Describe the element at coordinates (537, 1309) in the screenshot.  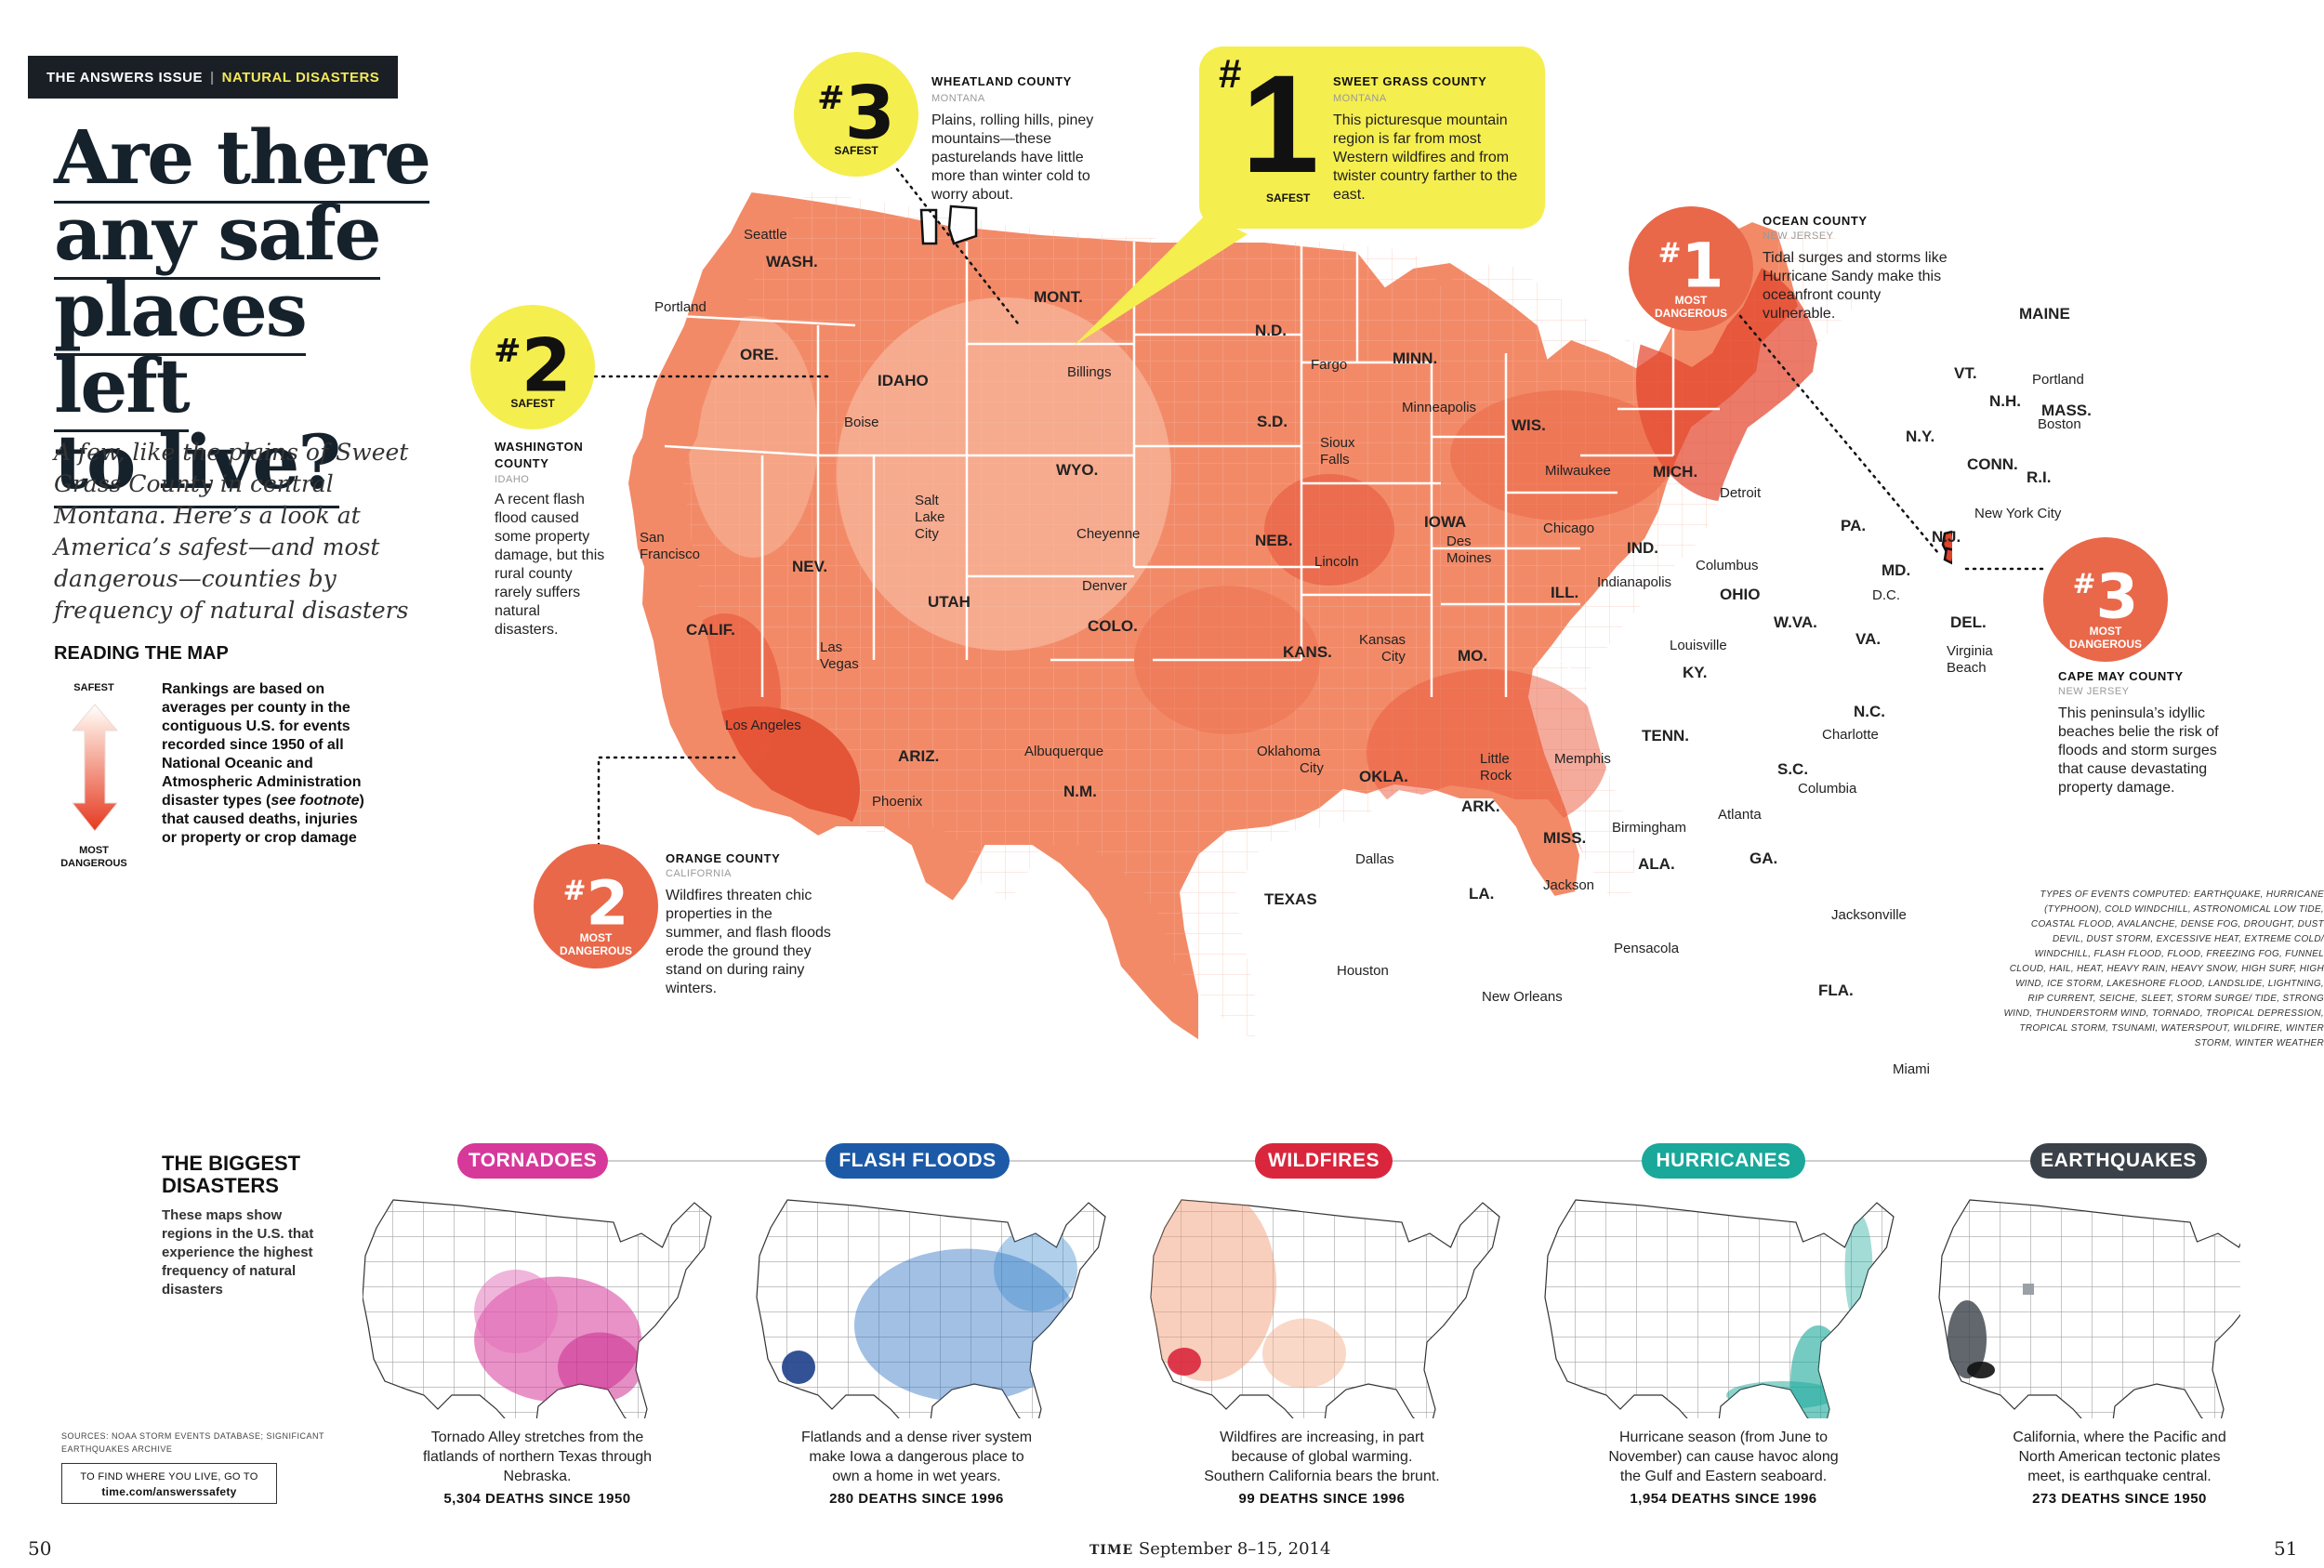
I see `mini-map-tornadoes` at that location.